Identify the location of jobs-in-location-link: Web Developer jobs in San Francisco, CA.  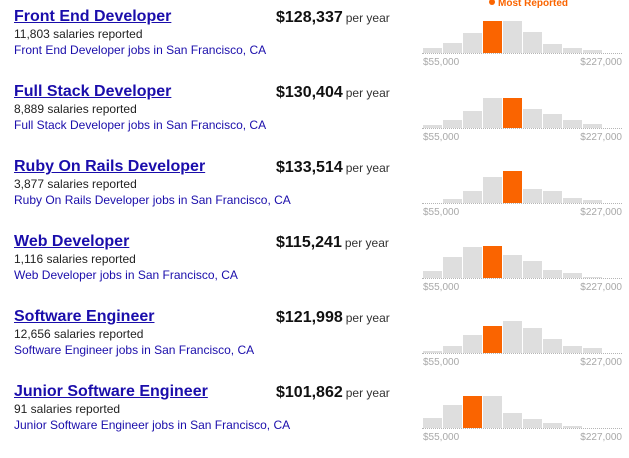
(126, 275).